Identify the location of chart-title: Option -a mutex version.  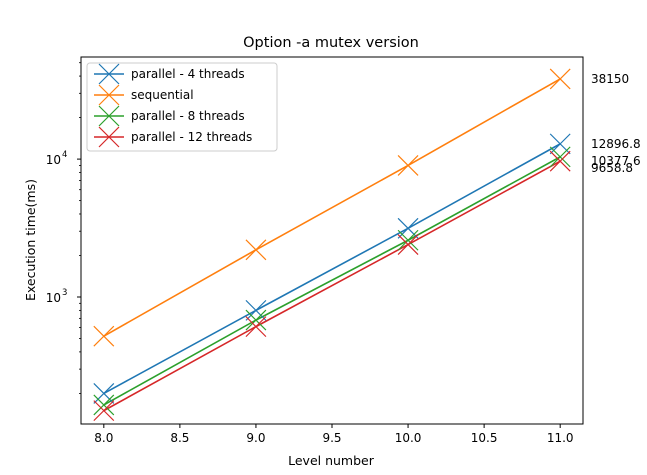
(331, 43).